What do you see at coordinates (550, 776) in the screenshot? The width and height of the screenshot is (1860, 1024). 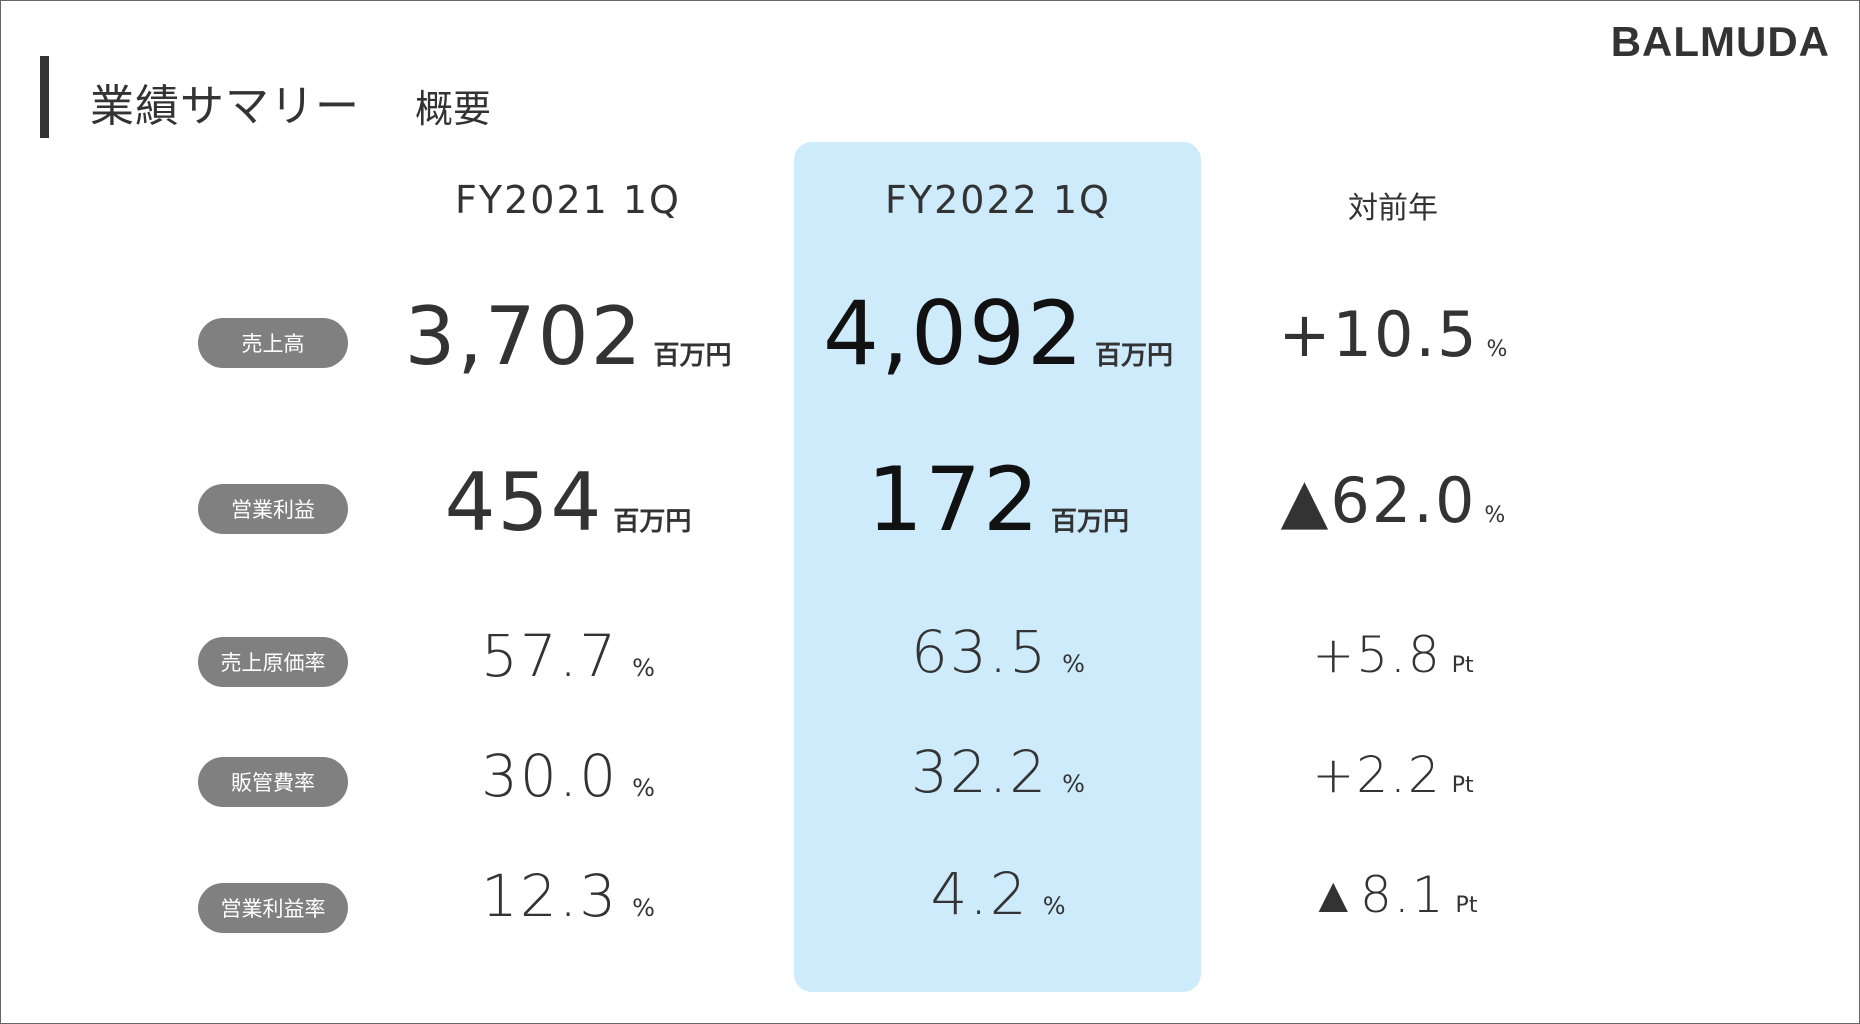 I see `value: 30.0` at bounding box center [550, 776].